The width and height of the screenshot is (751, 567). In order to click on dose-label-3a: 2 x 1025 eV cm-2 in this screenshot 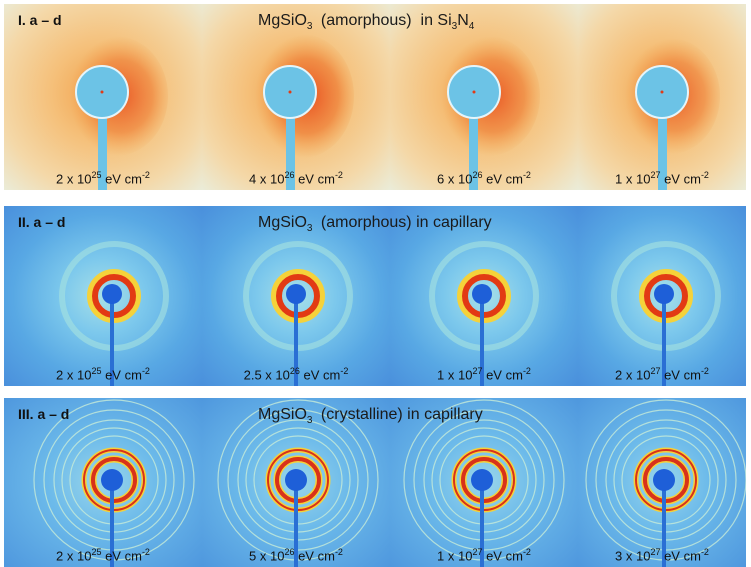, I will do `click(103, 554)`.